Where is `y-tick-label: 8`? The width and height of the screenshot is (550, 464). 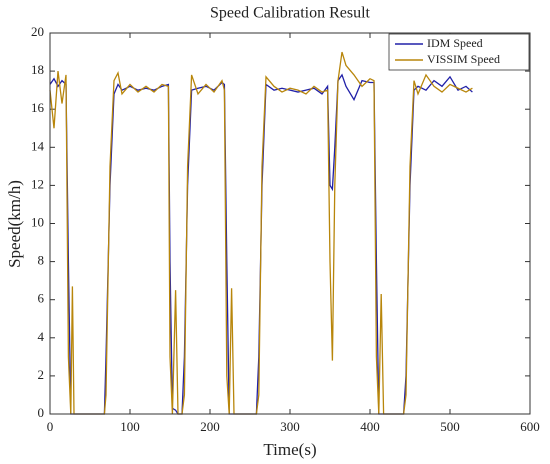 y-tick-label: 8 is located at coordinates (41, 260).